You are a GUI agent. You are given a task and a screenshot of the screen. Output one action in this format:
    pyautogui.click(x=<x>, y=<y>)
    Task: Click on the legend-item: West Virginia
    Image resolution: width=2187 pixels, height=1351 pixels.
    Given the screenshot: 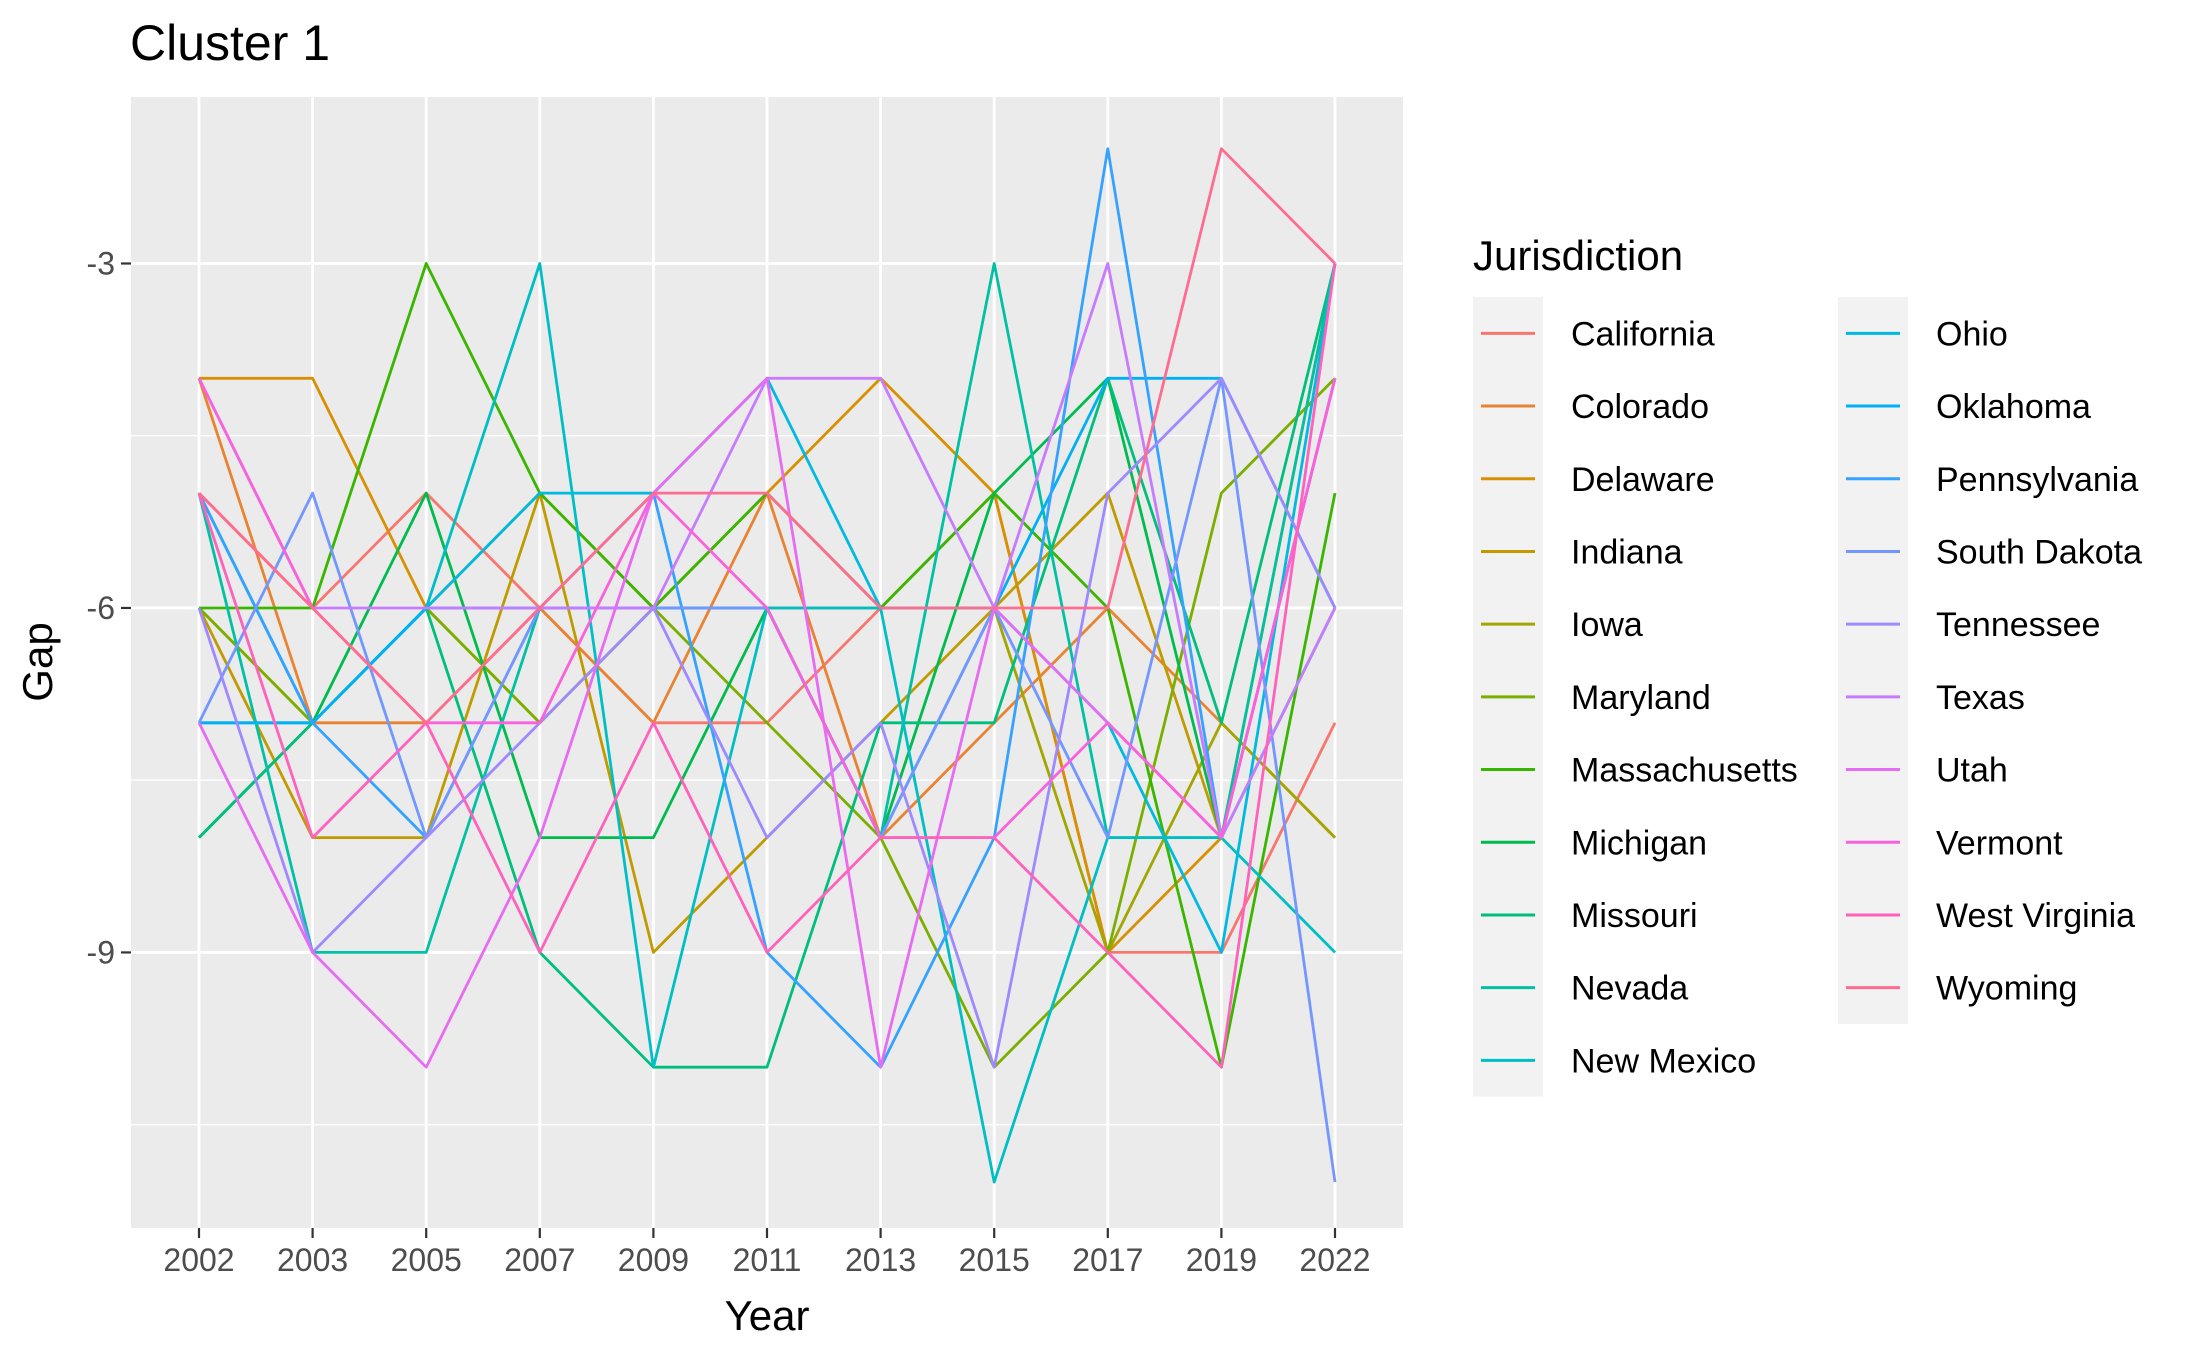 What is the action you would take?
    pyautogui.click(x=1990, y=916)
    